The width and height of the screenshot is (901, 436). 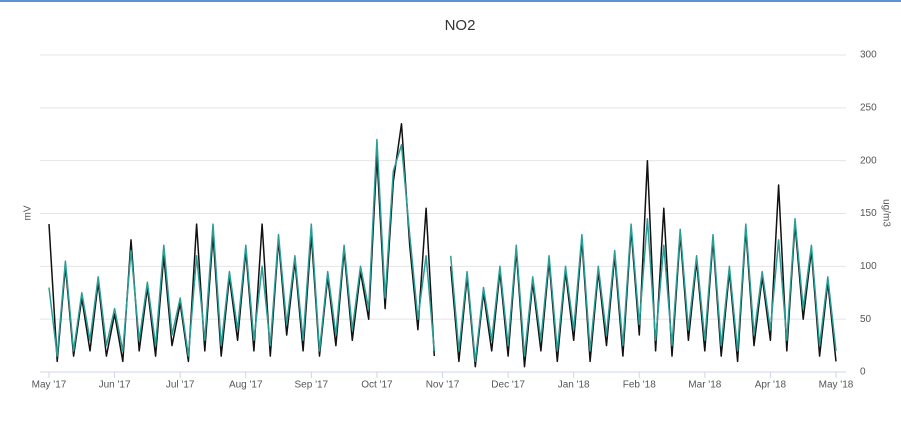 I want to click on x-tick-label: Aug '17, so click(x=246, y=385).